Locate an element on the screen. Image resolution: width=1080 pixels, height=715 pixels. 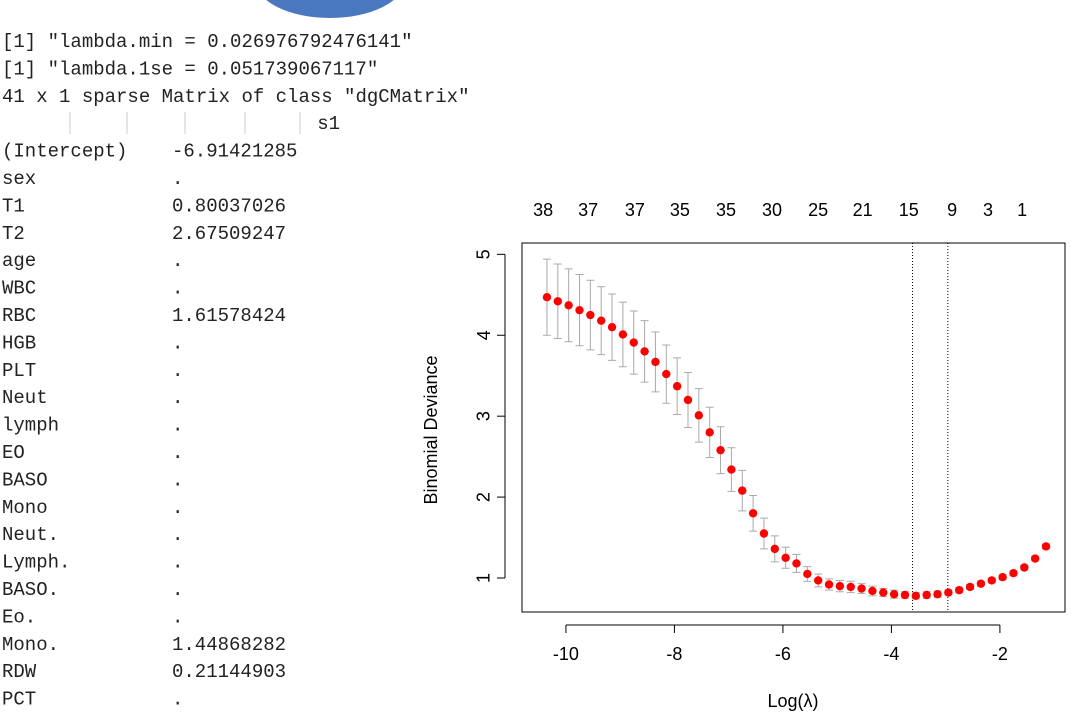
x-tick-label: -8 is located at coordinates (674, 654).